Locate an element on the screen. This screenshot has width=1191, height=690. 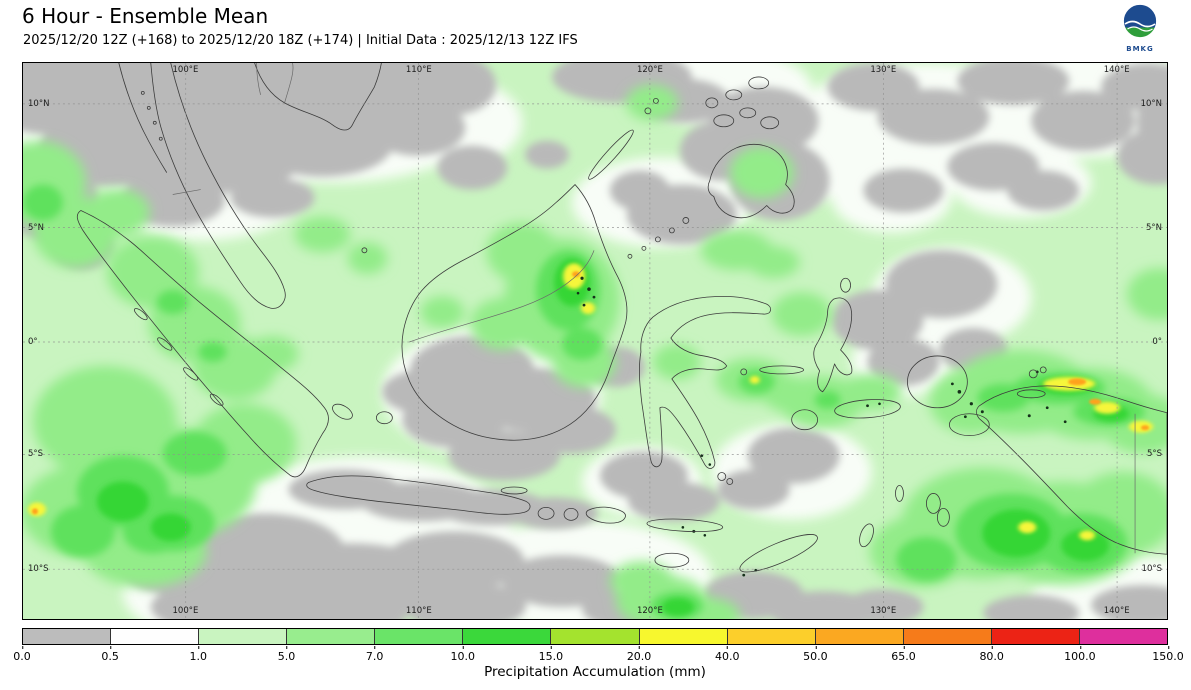
coast-papua is located at coordinates (1071, 470).